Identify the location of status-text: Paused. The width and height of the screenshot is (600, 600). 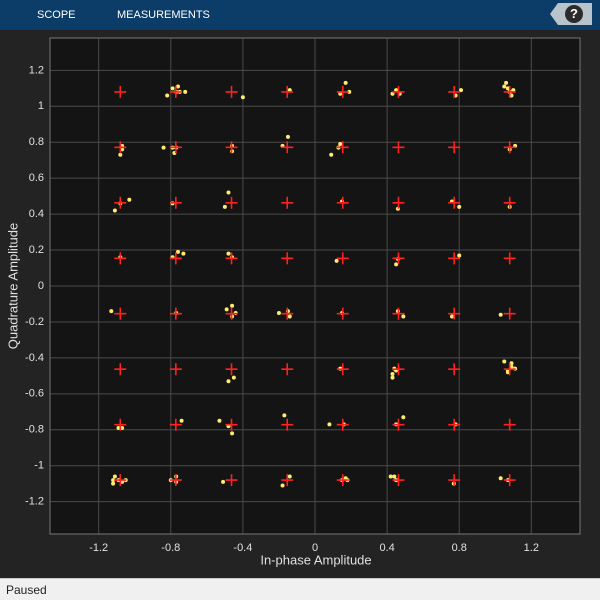
(26, 590).